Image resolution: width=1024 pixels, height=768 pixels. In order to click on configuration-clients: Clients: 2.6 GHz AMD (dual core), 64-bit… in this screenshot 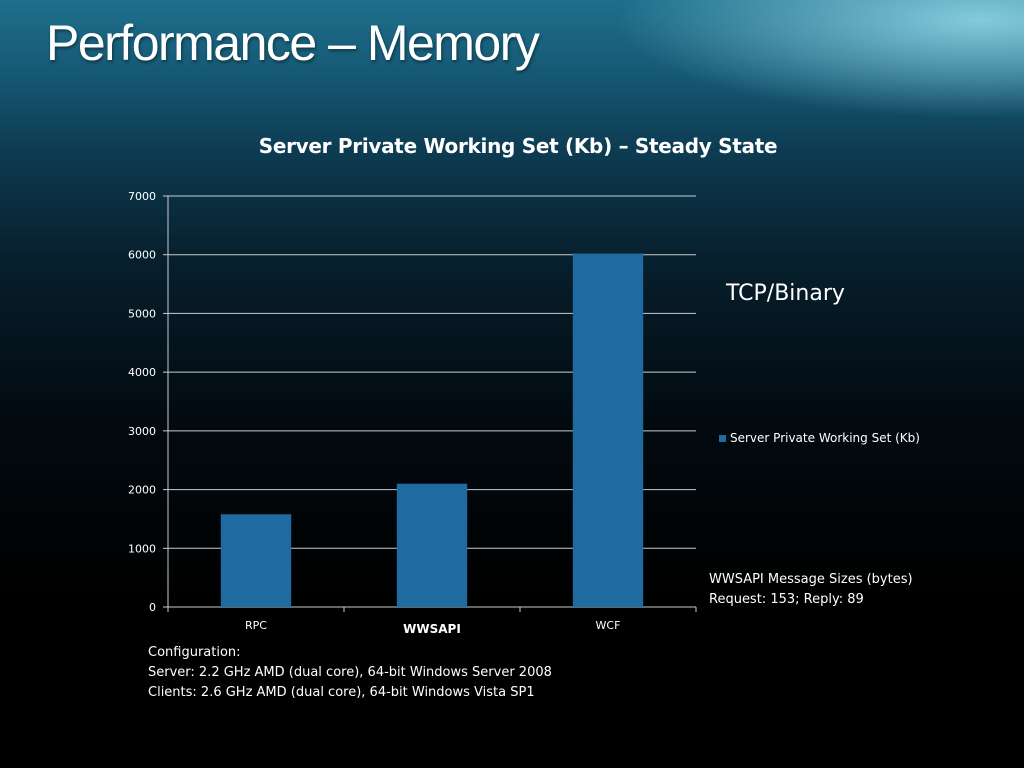, I will do `click(341, 692)`.